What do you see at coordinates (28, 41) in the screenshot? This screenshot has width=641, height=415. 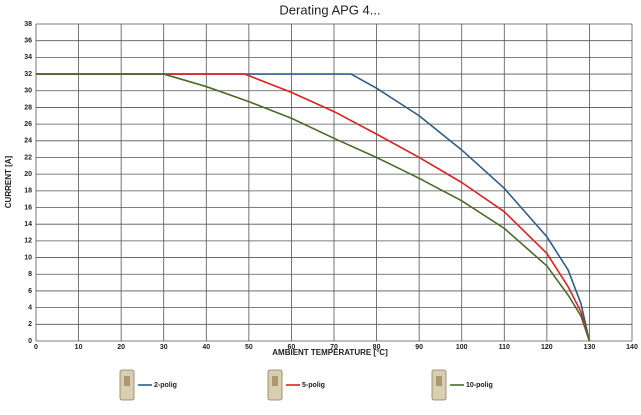 I see `y-tick-label: 36` at bounding box center [28, 41].